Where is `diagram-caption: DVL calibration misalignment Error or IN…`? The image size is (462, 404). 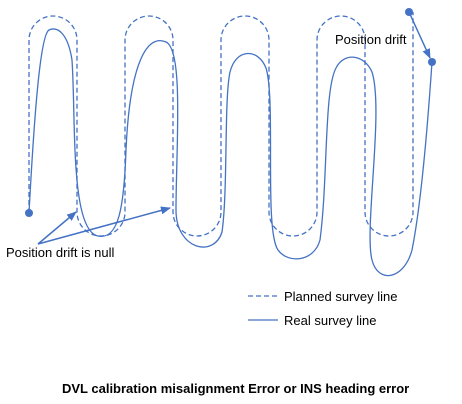
diagram-caption: DVL calibration misalignment Error or IN… is located at coordinates (235, 388).